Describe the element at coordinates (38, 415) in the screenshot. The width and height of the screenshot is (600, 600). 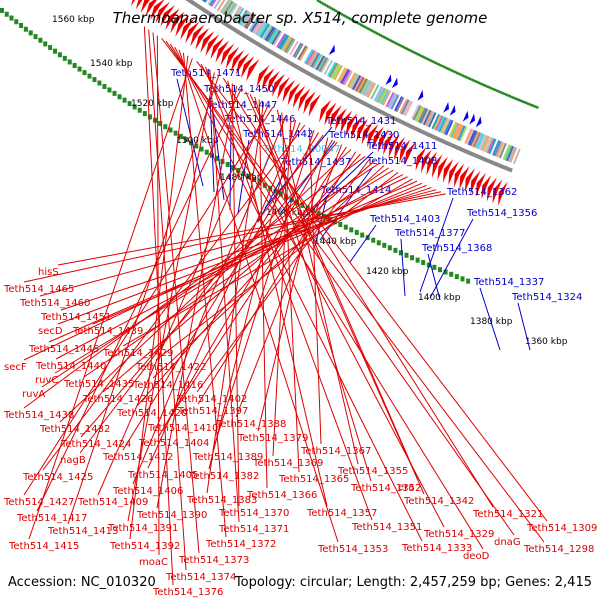
I see `reverse-gene-label: Teth514_1438` at that location.